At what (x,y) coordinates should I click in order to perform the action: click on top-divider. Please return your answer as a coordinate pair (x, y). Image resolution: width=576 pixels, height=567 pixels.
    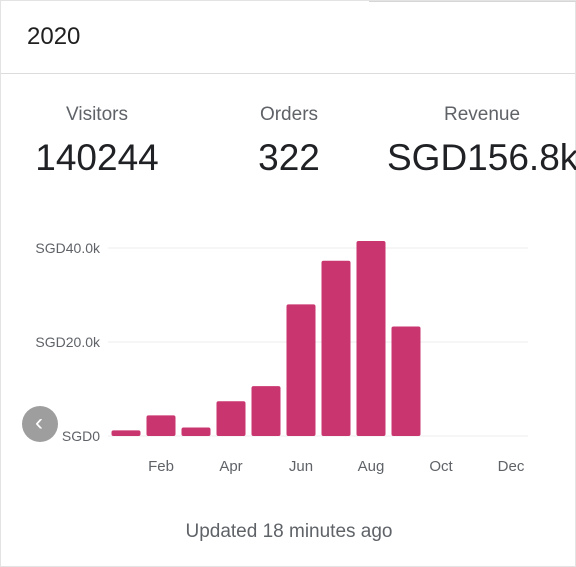
    Looking at the image, I should click on (472, 1).